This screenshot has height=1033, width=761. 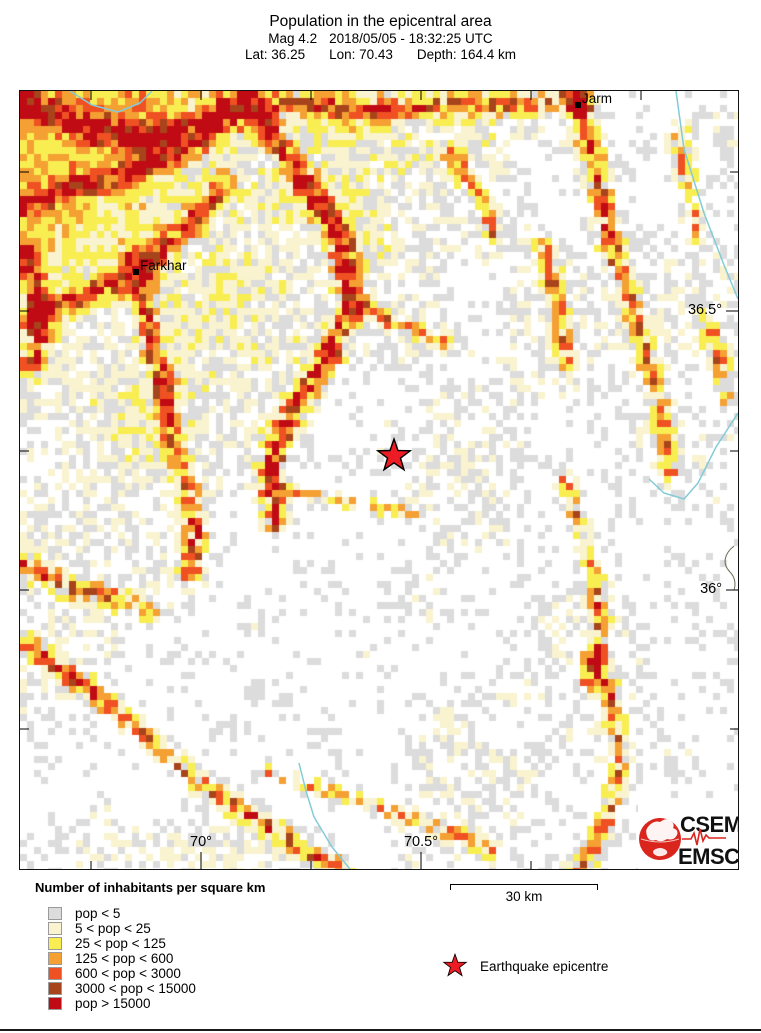 What do you see at coordinates (98, 913) in the screenshot?
I see `legend-label: pop < 5` at bounding box center [98, 913].